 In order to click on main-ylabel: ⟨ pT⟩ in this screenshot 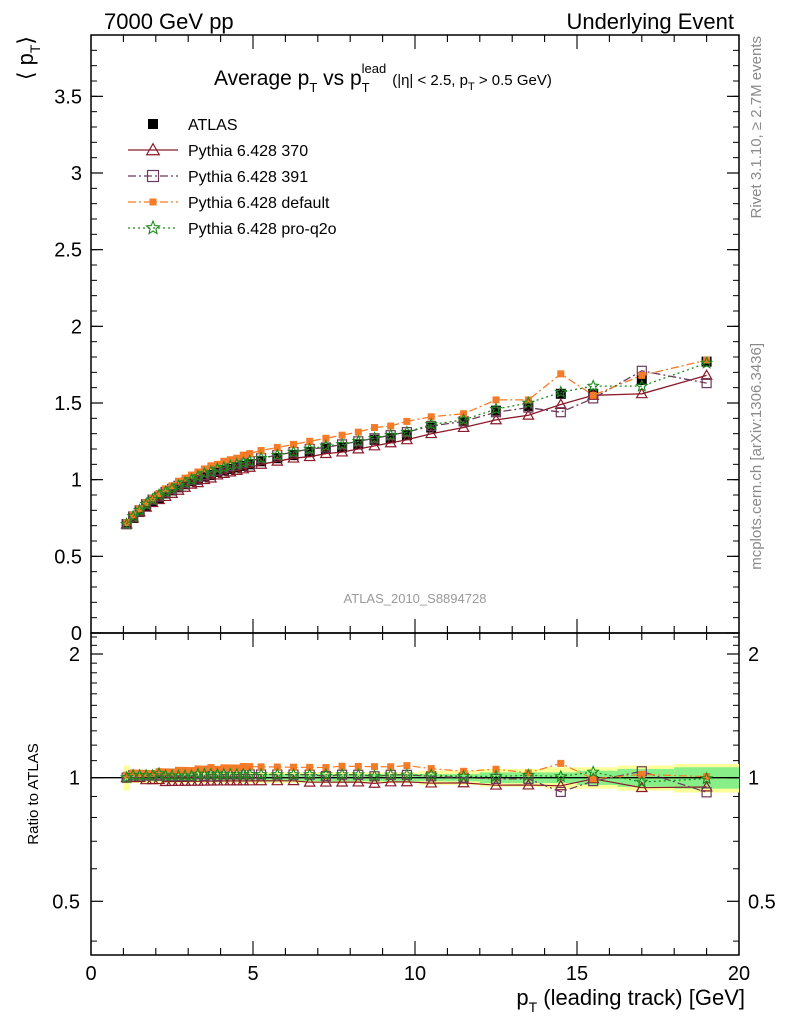, I will do `click(28, 58)`.